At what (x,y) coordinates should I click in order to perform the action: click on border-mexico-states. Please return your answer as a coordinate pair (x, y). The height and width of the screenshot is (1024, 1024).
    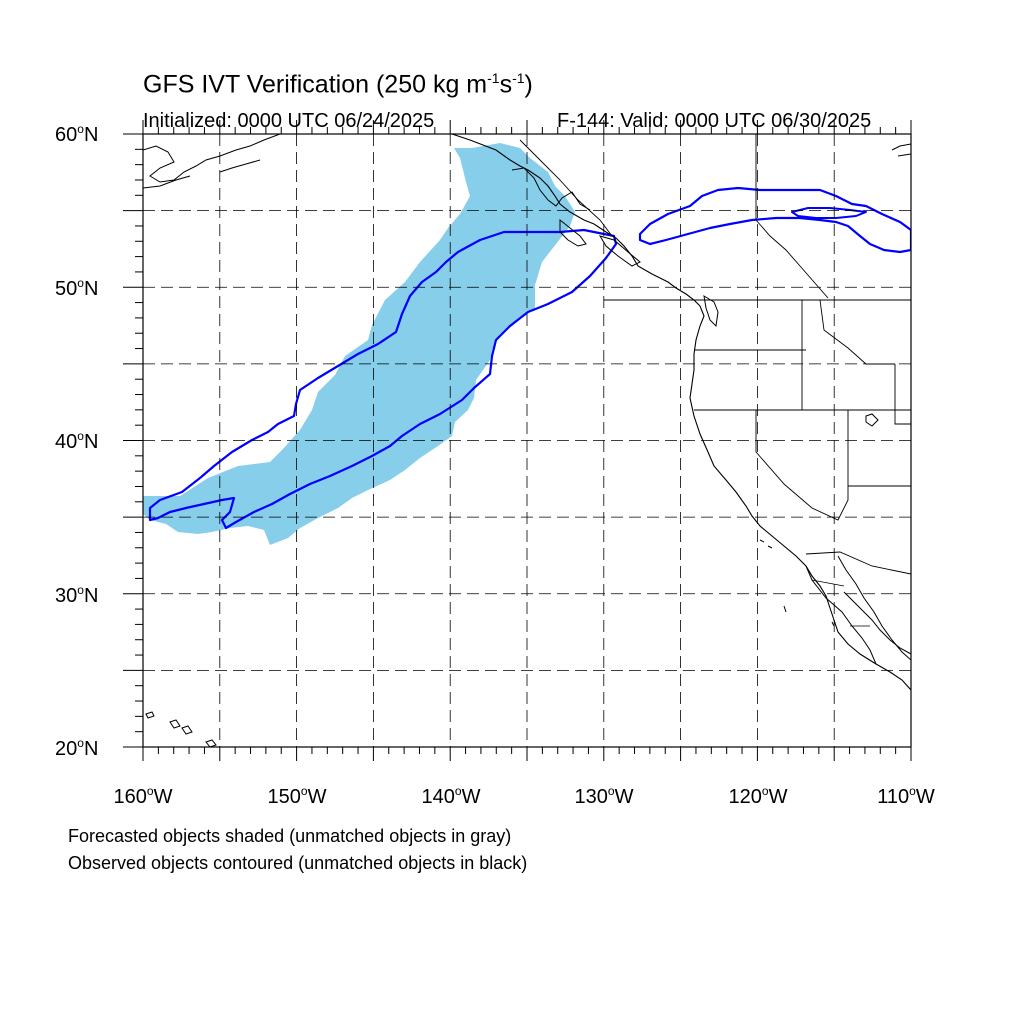
    Looking at the image, I should click on (840, 603).